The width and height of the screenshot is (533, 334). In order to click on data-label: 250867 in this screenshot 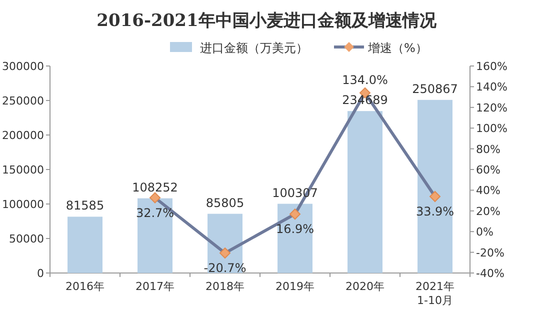, I will do `click(435, 89)`.